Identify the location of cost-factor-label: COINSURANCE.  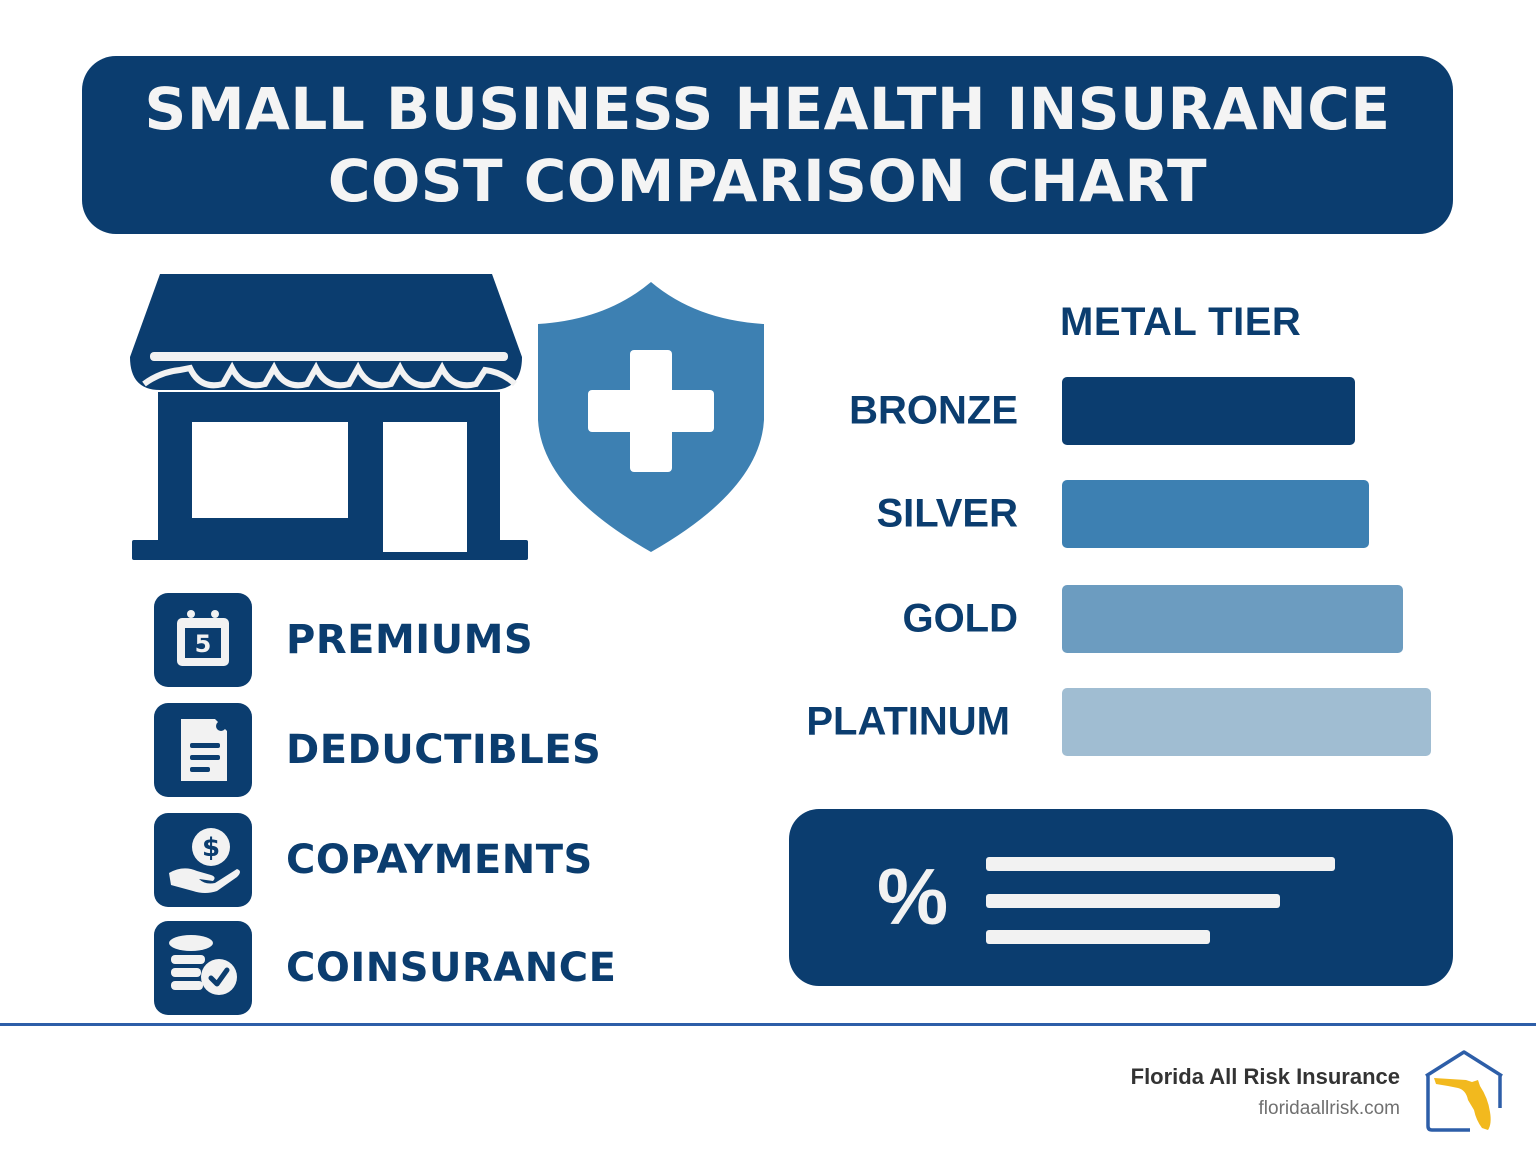
(451, 968).